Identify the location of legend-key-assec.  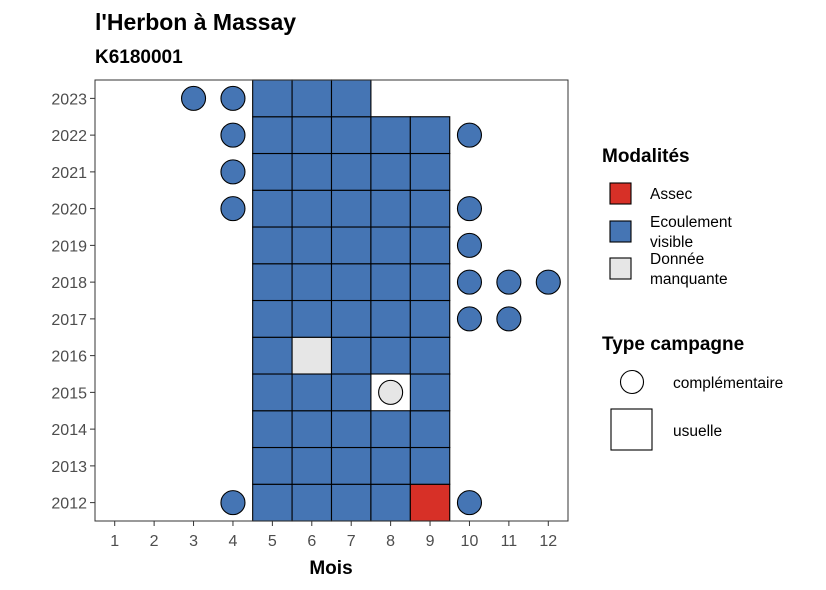
(620, 193).